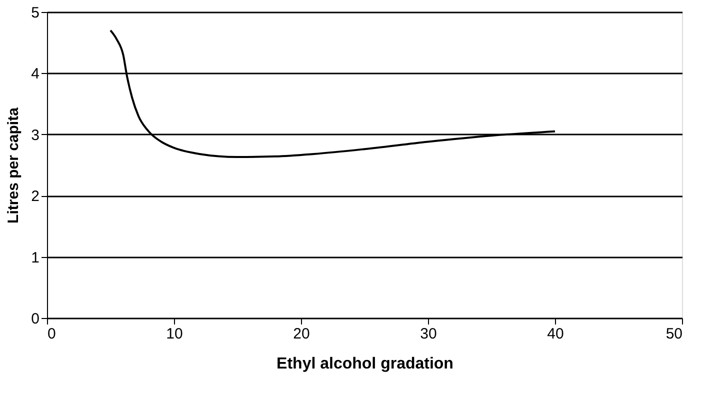 The height and width of the screenshot is (405, 715). What do you see at coordinates (674, 334) in the screenshot?
I see `x-tick-label: 50` at bounding box center [674, 334].